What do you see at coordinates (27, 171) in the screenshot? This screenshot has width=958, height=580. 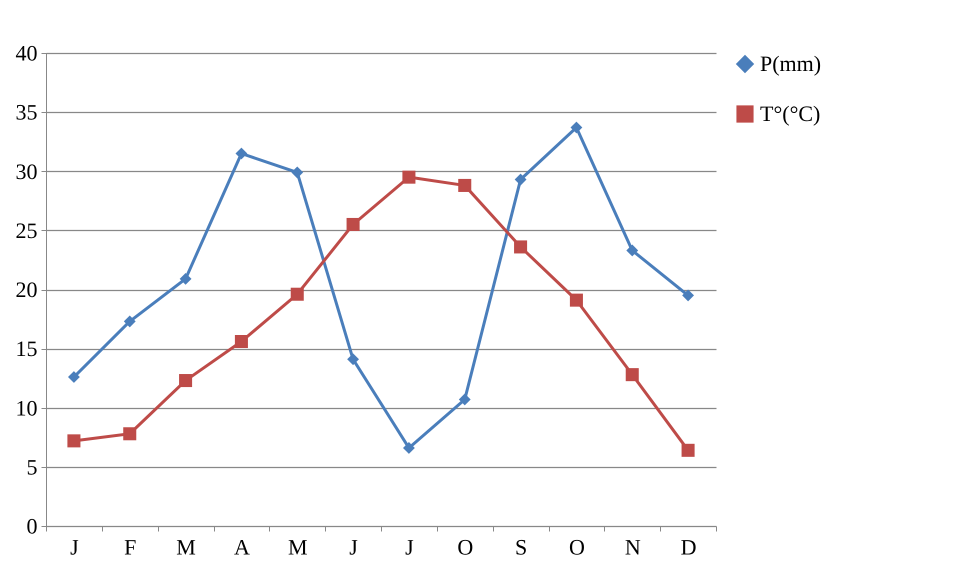 I see `y-tick-label: 30` at bounding box center [27, 171].